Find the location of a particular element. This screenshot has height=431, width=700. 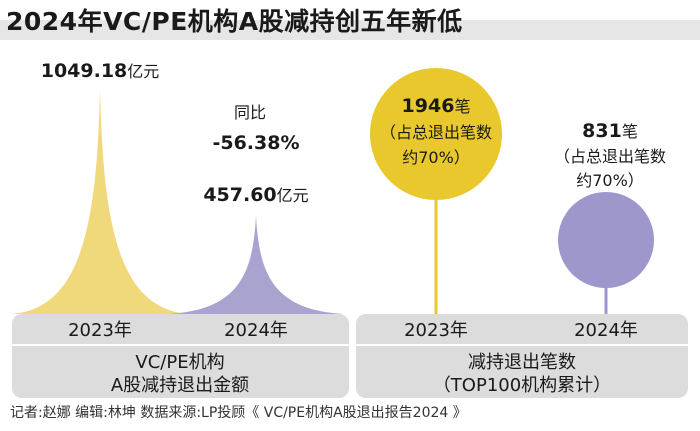

amount-caption-line1: VC/PE机构 is located at coordinates (179, 362).